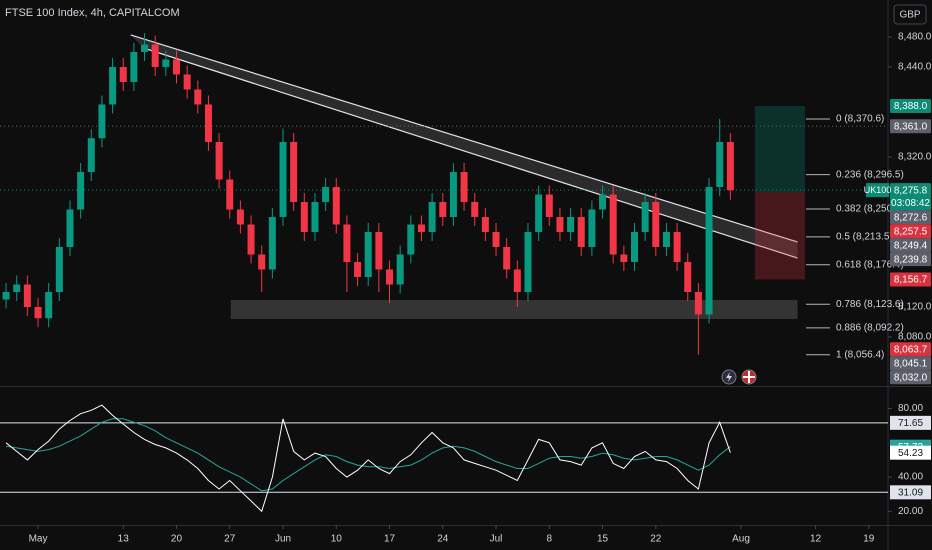 The image size is (932, 550). I want to click on x-tick-label: 8, so click(550, 539).